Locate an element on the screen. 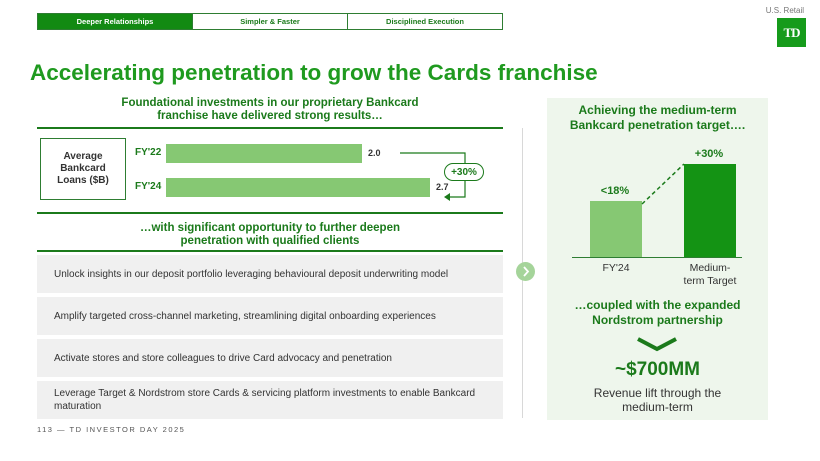  right-chart-baseline is located at coordinates (657, 257).